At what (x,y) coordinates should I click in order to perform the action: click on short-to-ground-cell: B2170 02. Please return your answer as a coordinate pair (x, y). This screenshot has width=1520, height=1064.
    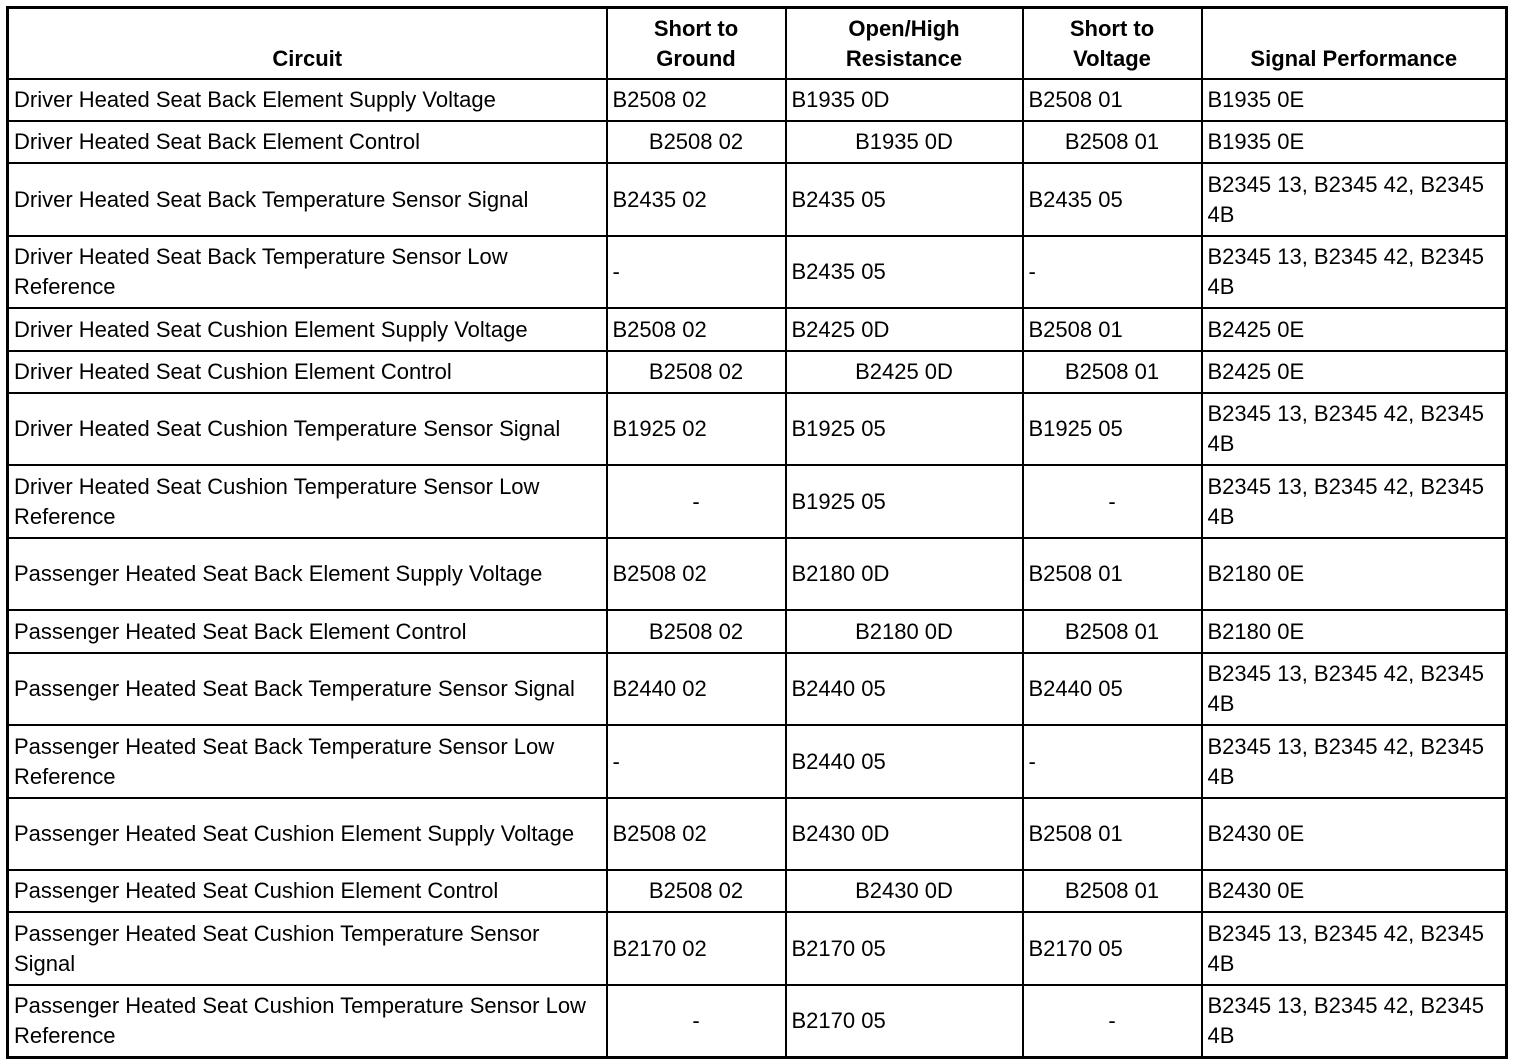
    Looking at the image, I should click on (696, 948).